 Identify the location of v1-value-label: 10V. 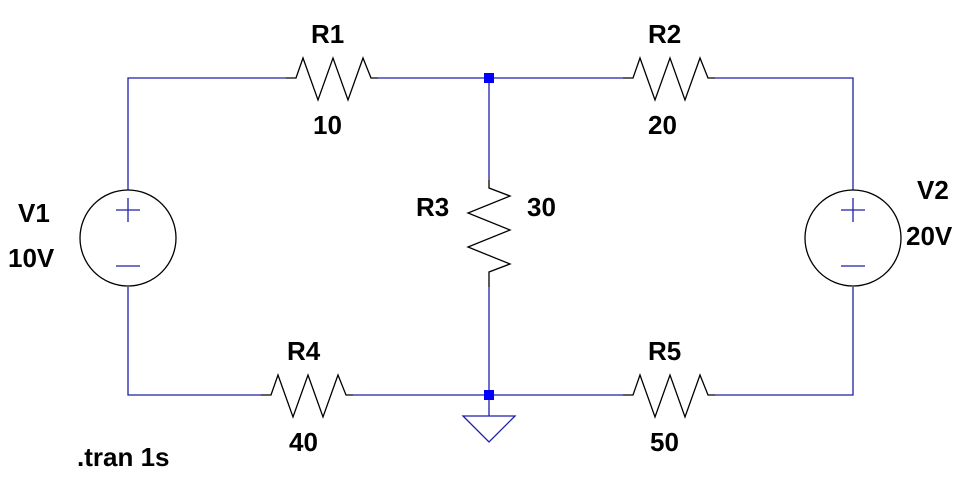
(31, 258).